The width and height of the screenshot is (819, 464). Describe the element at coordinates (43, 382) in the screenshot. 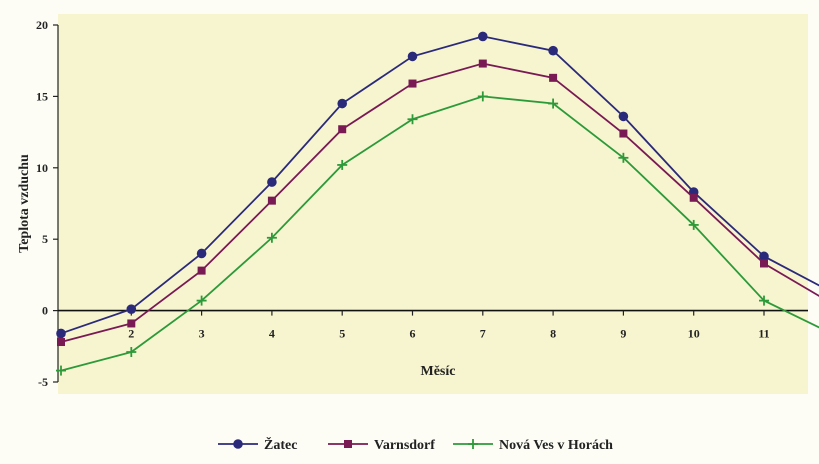

I see `y-tick-label: -5` at that location.